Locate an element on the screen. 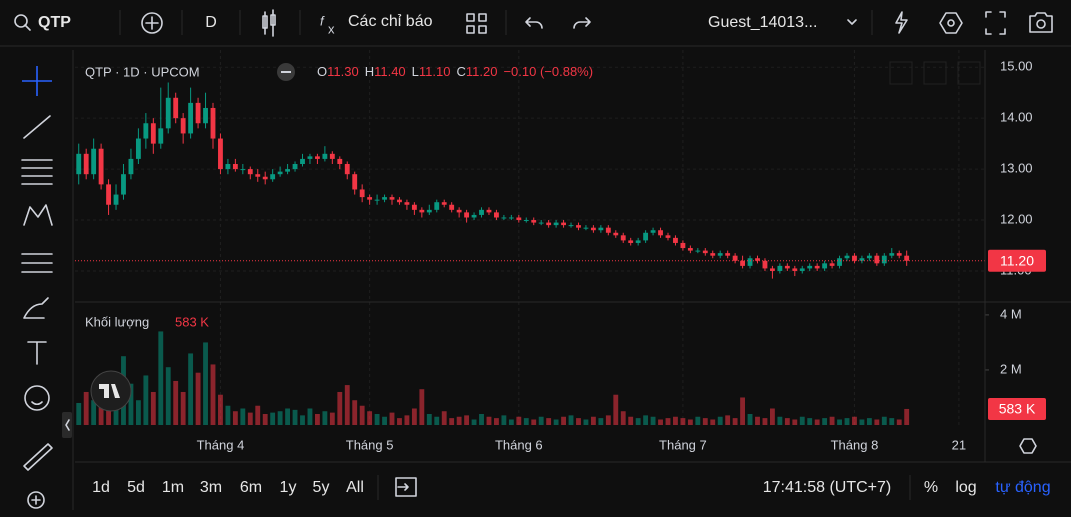 Image resolution: width=1071 pixels, height=517 pixels. range-button: 3m is located at coordinates (211, 487).